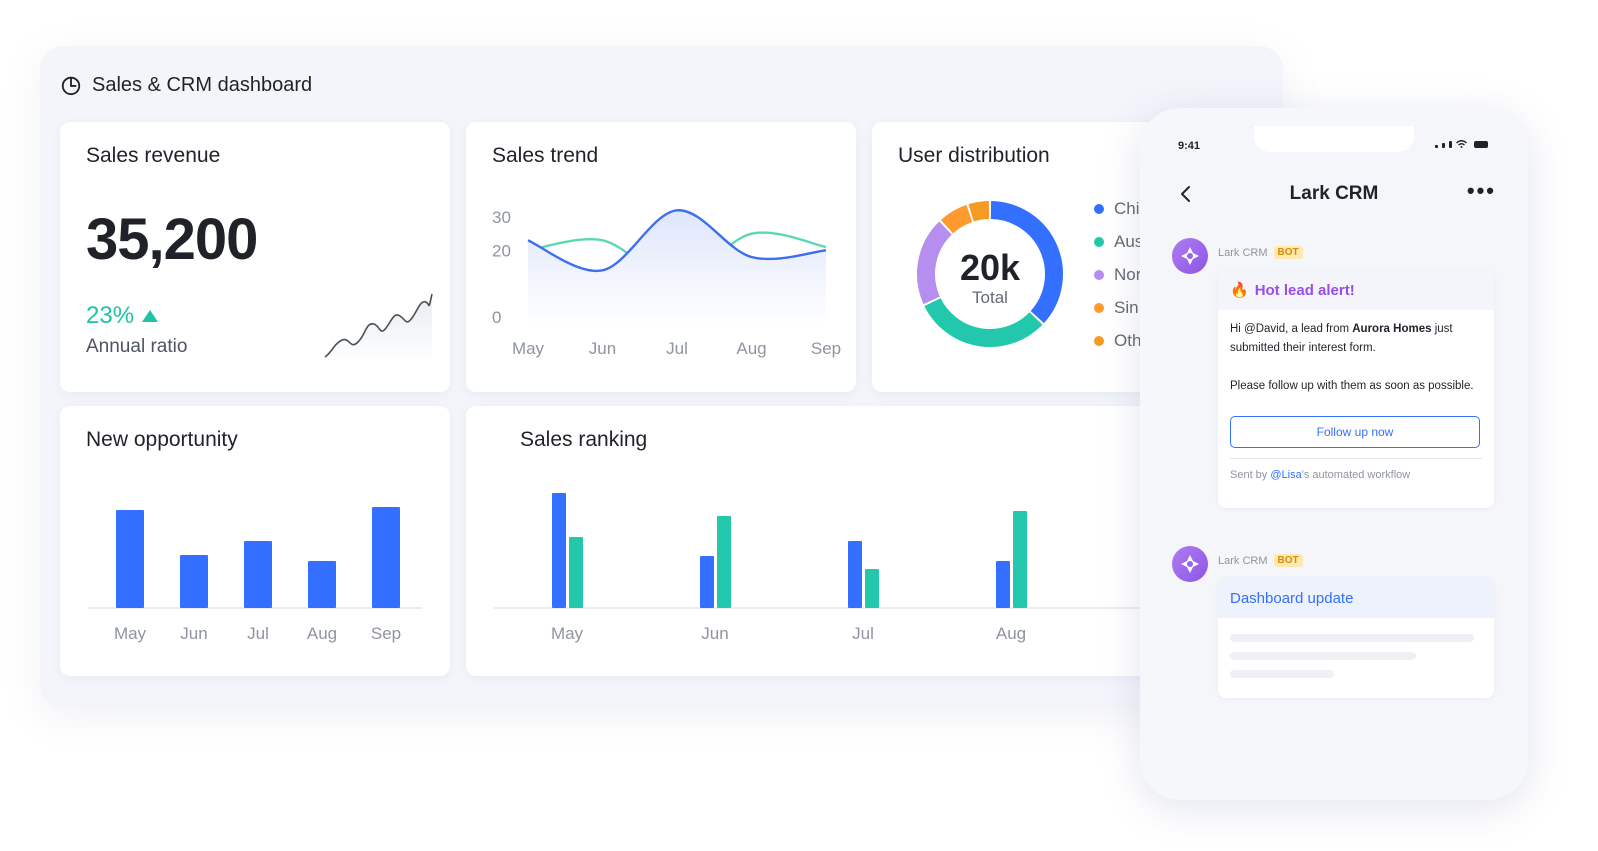 This screenshot has width=1598, height=851. I want to click on user-distribution-title: User distribution, so click(974, 155).